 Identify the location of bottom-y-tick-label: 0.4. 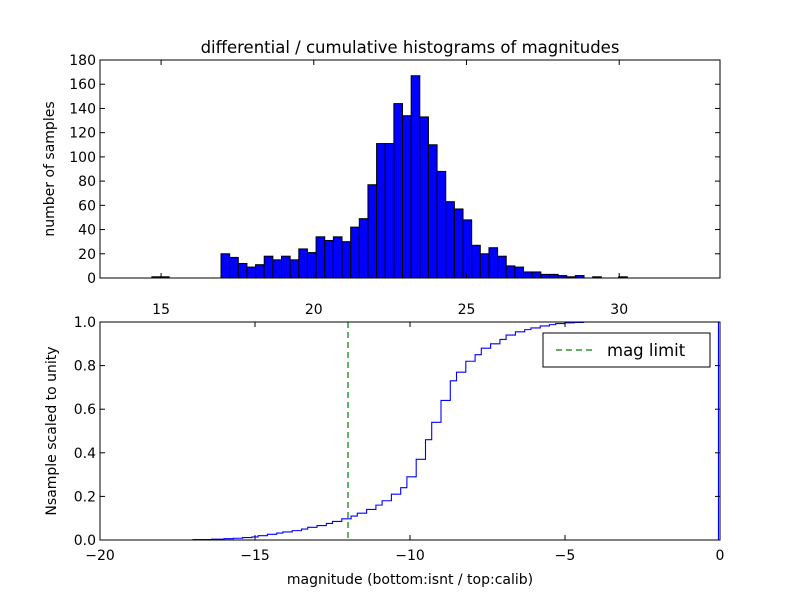
(85, 454).